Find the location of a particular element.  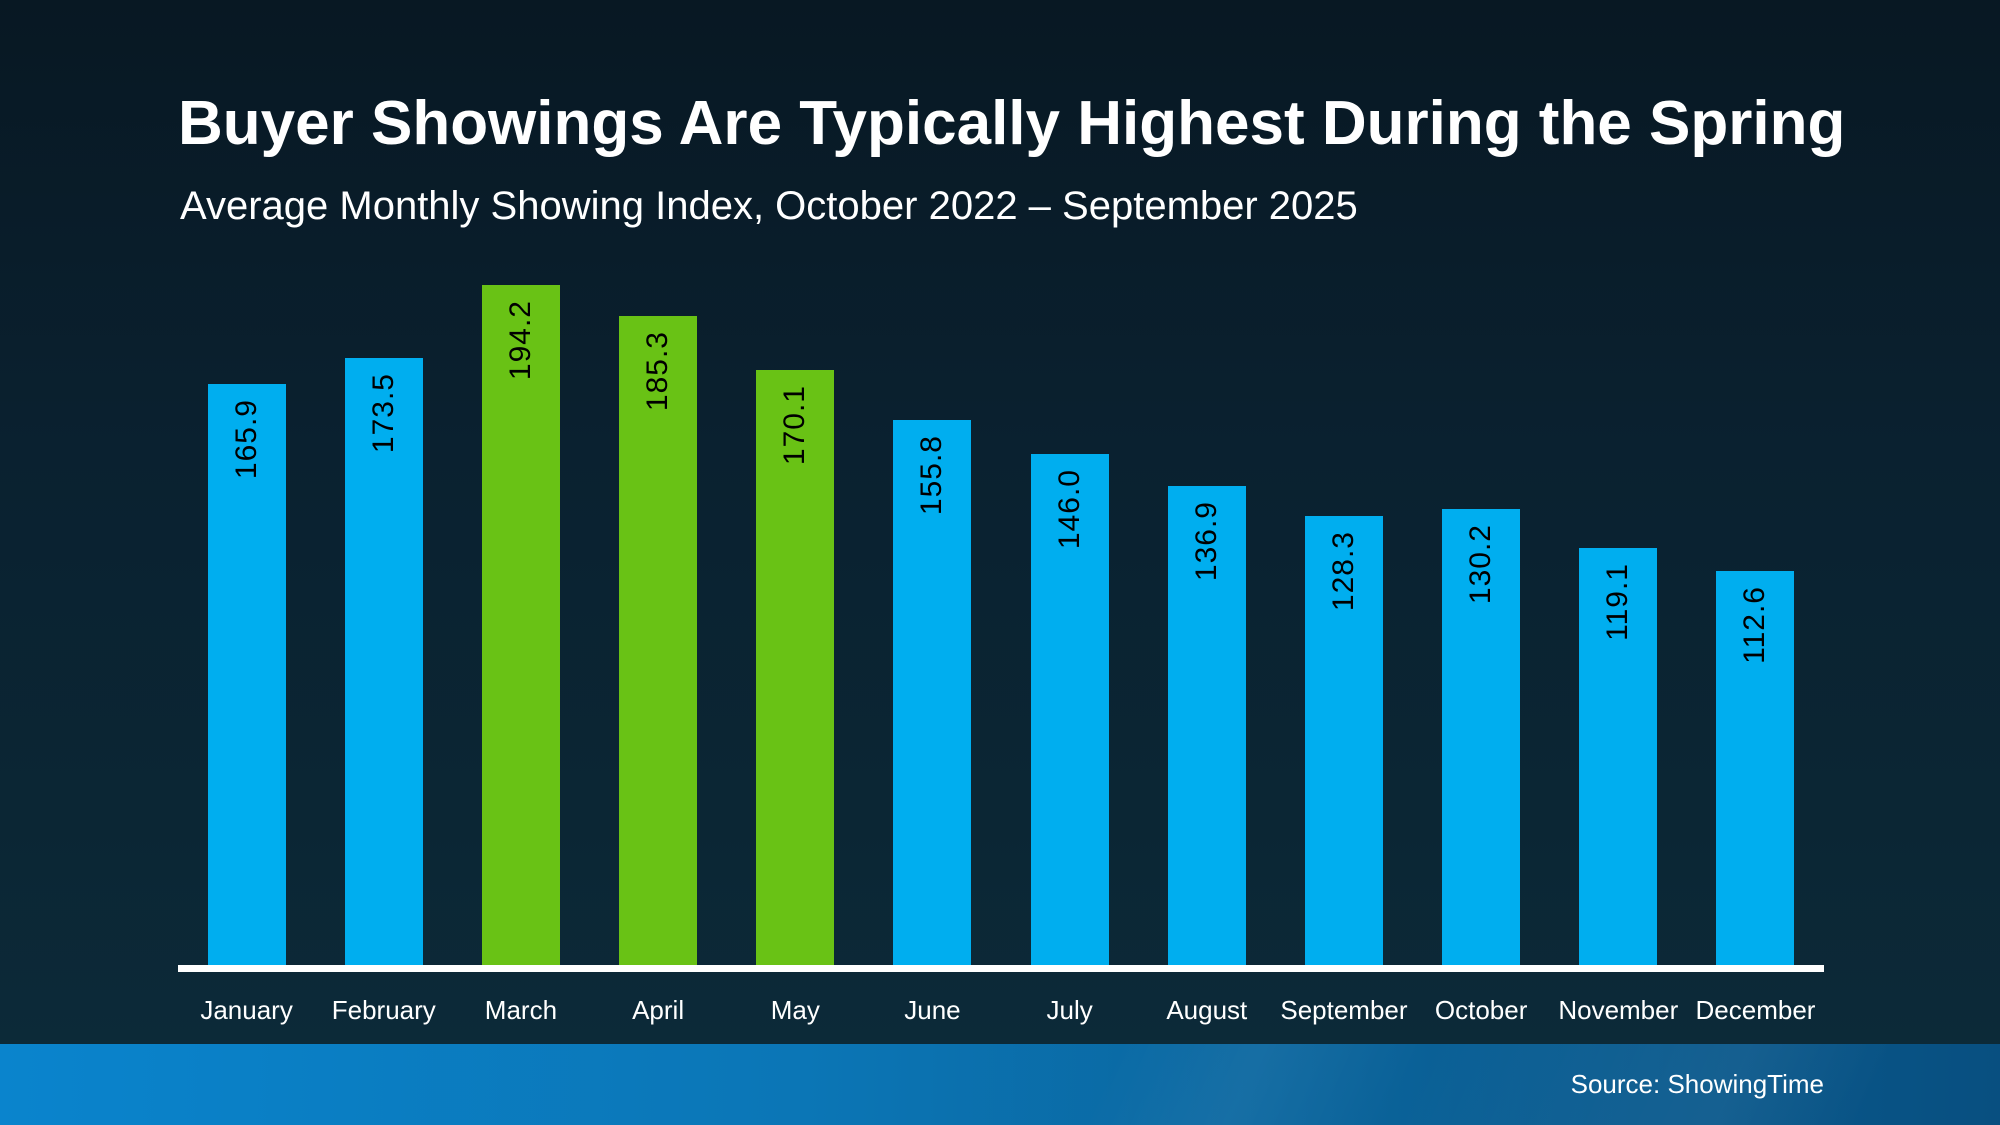

bar-slot: 155.8 is located at coordinates (932, 615).